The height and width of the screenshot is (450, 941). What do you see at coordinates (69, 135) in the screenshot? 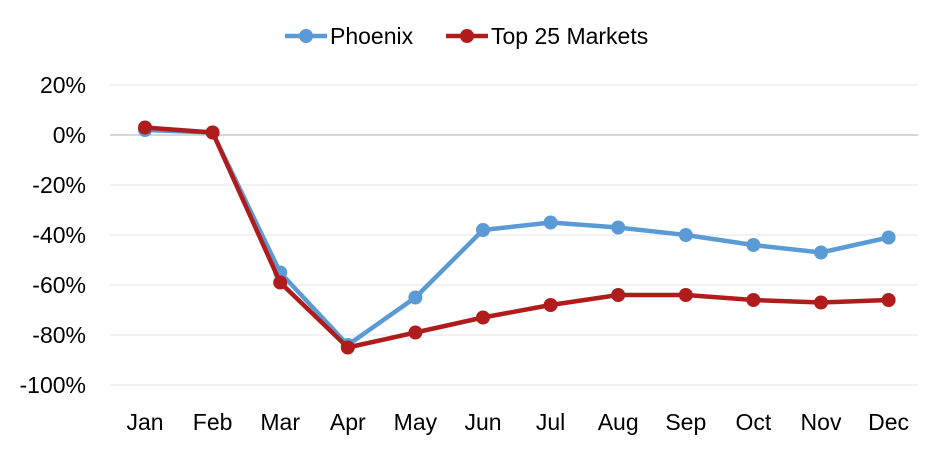
I see `y-tick-label: 0%` at bounding box center [69, 135].